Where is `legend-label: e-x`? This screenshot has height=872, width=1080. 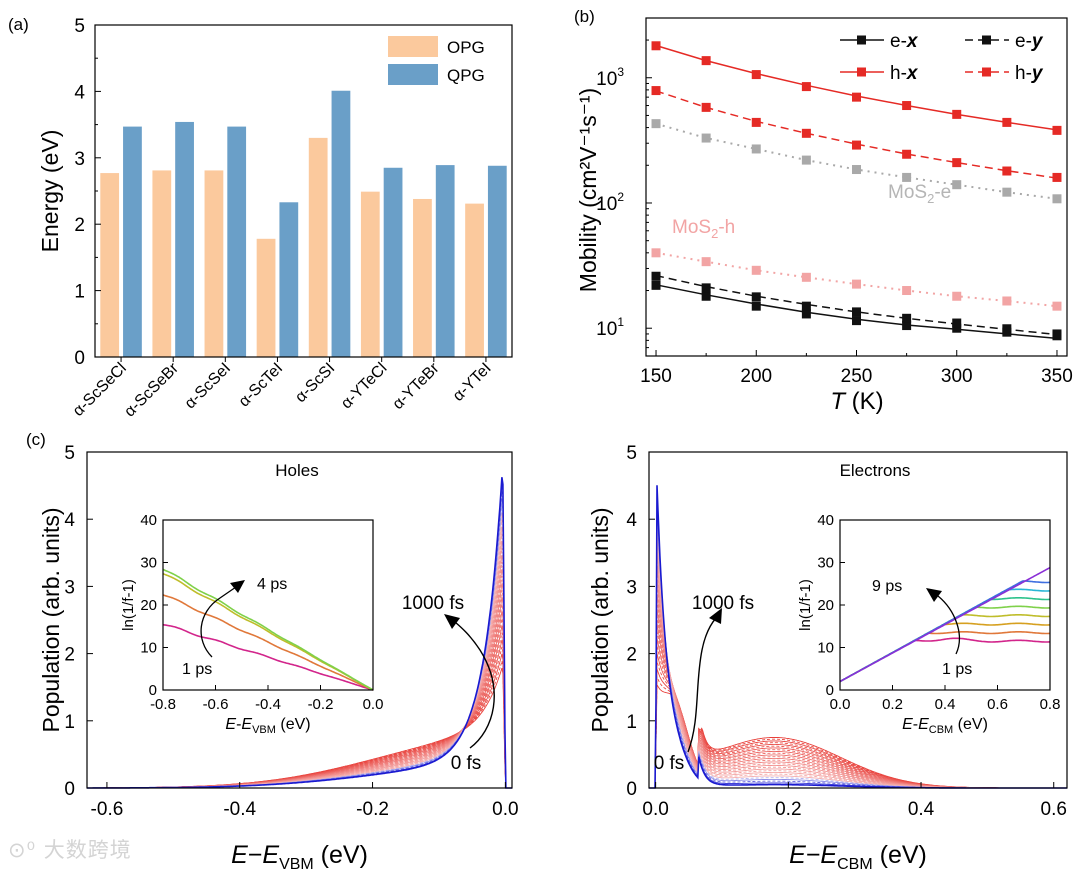
legend-label: e-x is located at coordinates (904, 41).